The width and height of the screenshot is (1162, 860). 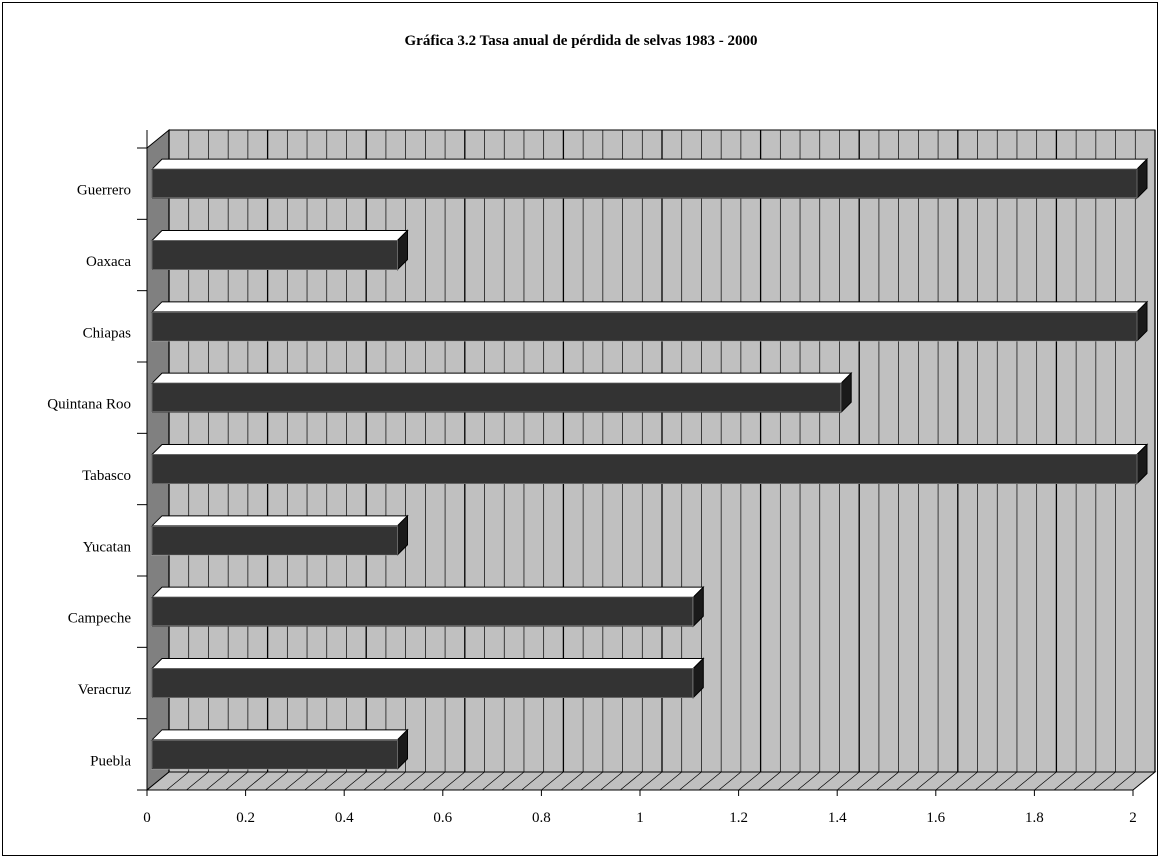 What do you see at coordinates (442, 818) in the screenshot?
I see `x-tick-label: 0.6` at bounding box center [442, 818].